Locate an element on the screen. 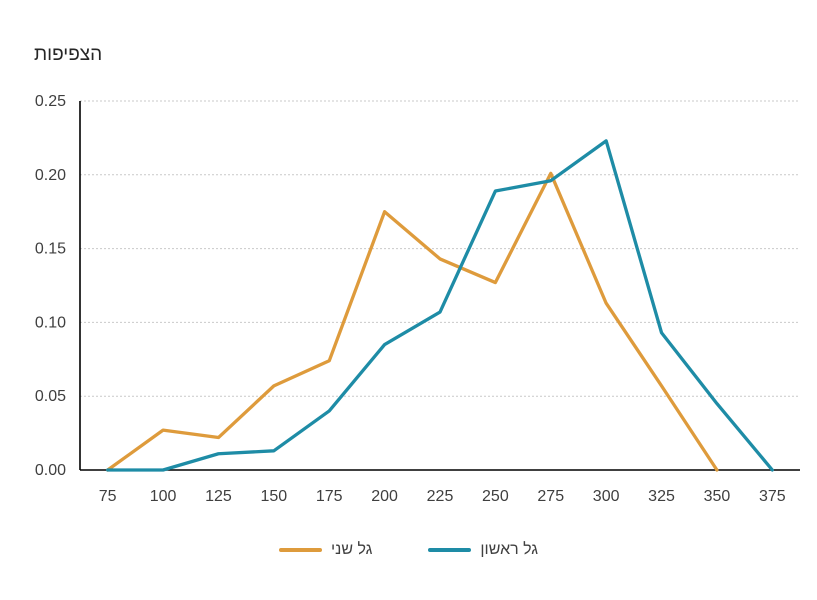 The height and width of the screenshot is (600, 817). y-axis-tick-label: 0.00 is located at coordinates (50, 470).